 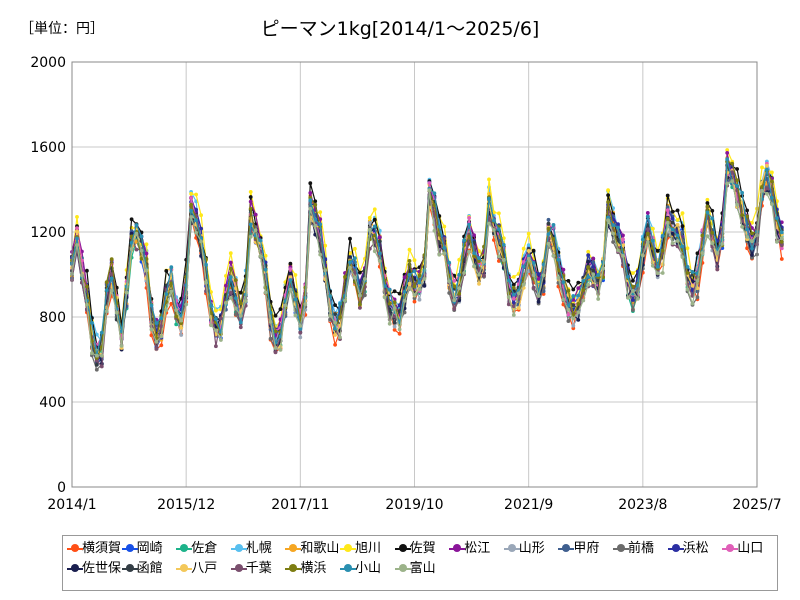 What do you see at coordinates (149, 548) in the screenshot?
I see `legend-label: 岡崎` at bounding box center [149, 548].